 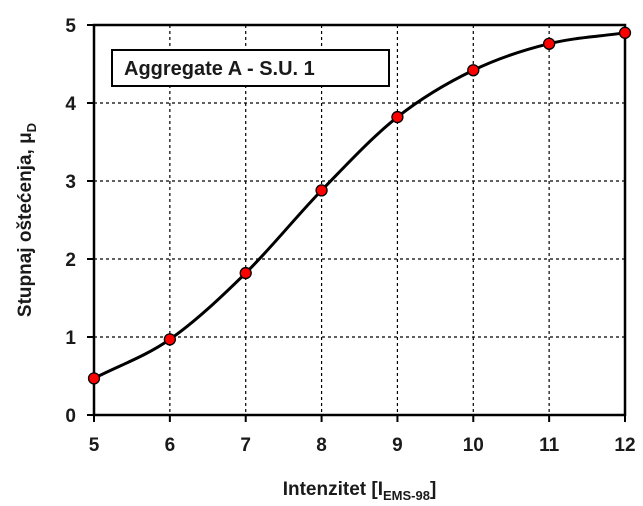 I want to click on y-axis-title-main: Stupnaj oštećenja, μ, so click(x=25, y=224).